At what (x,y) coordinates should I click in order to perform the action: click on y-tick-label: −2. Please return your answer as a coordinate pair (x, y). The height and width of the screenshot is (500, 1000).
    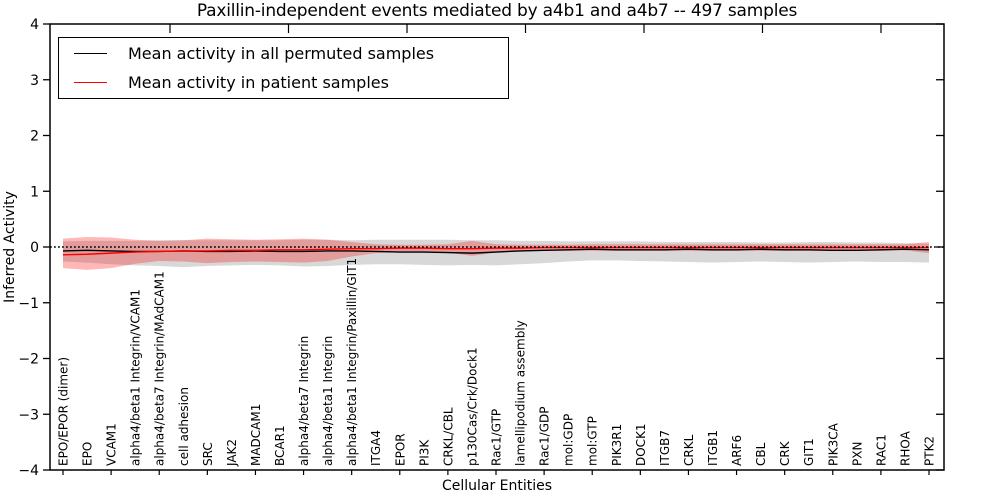
    Looking at the image, I should click on (28, 360).